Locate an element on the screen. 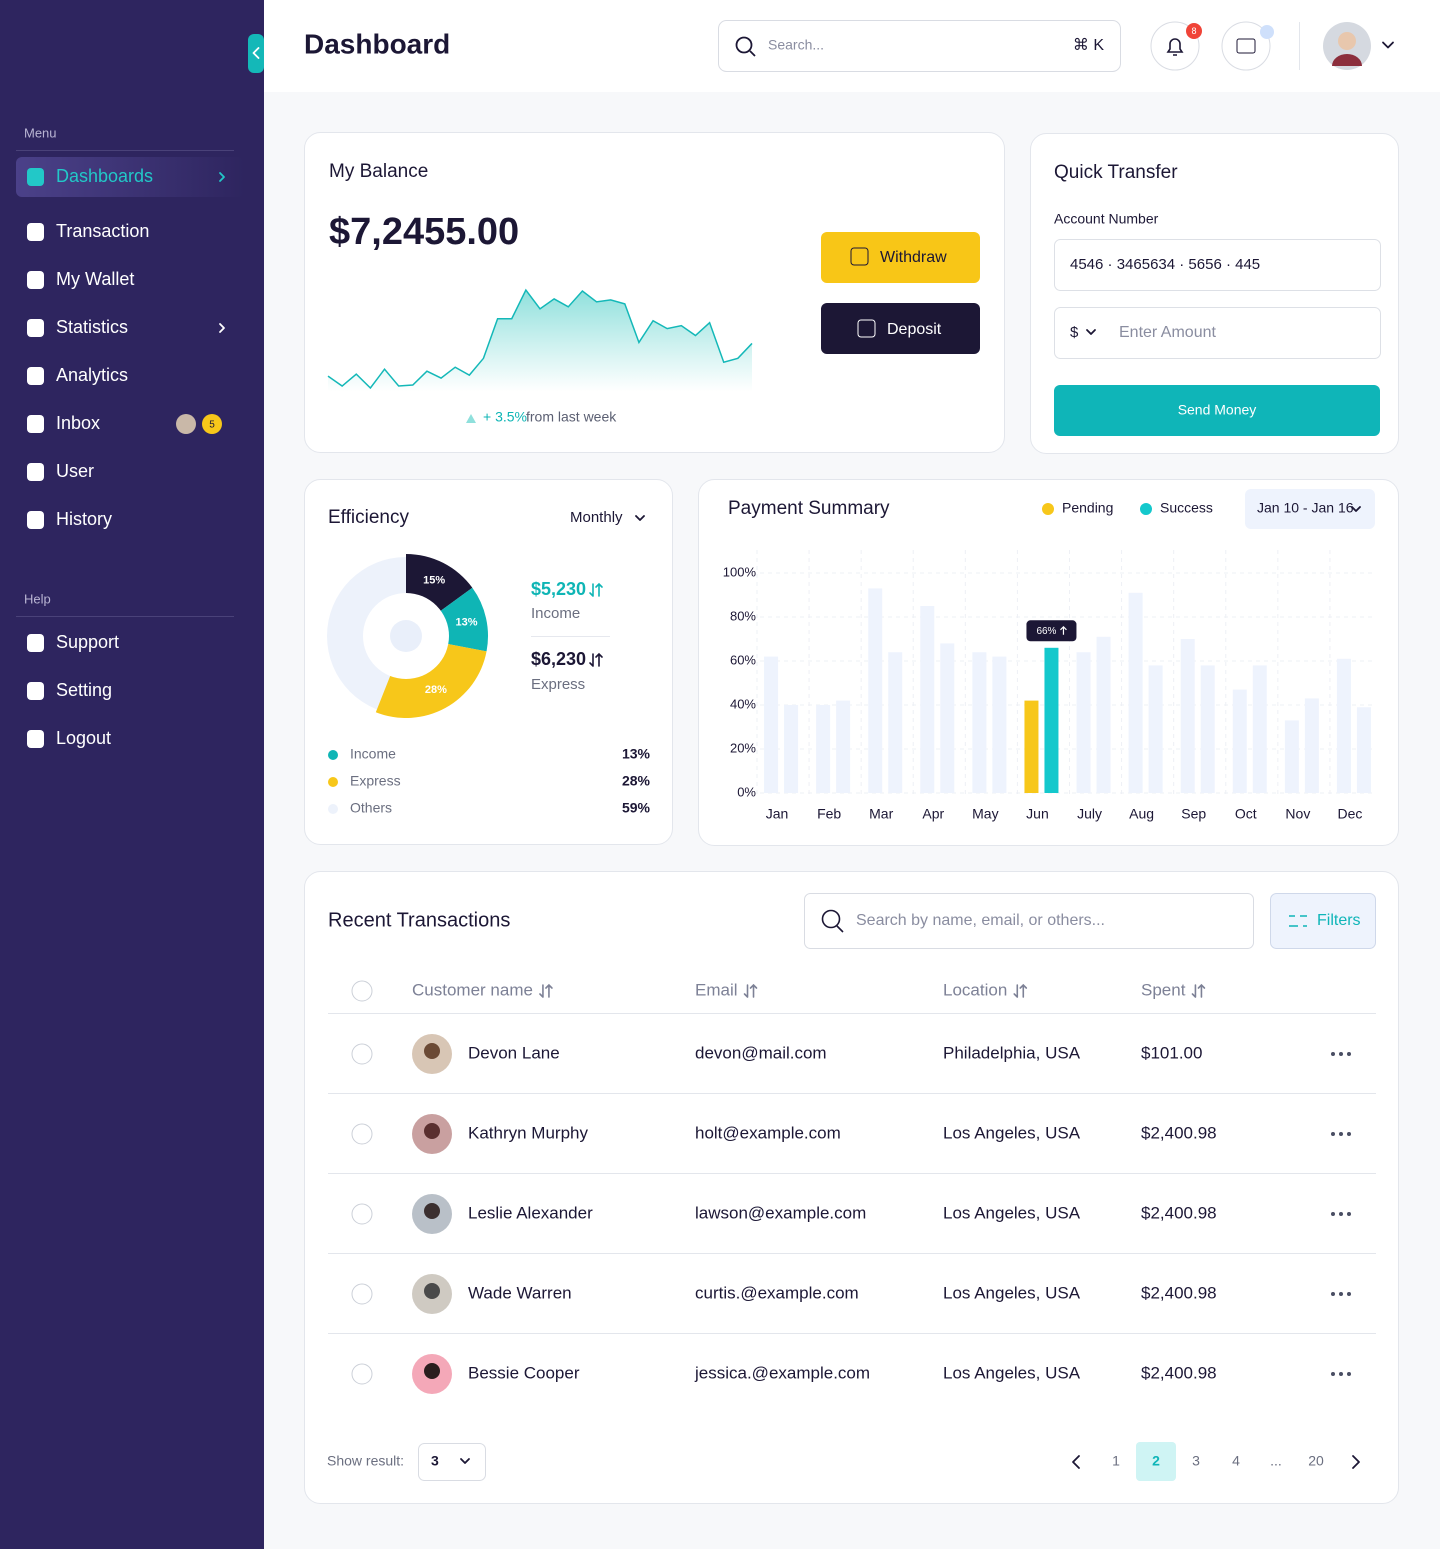 Image resolution: width=1440 pixels, height=1549 pixels. button-label: Send Money is located at coordinates (1217, 410).